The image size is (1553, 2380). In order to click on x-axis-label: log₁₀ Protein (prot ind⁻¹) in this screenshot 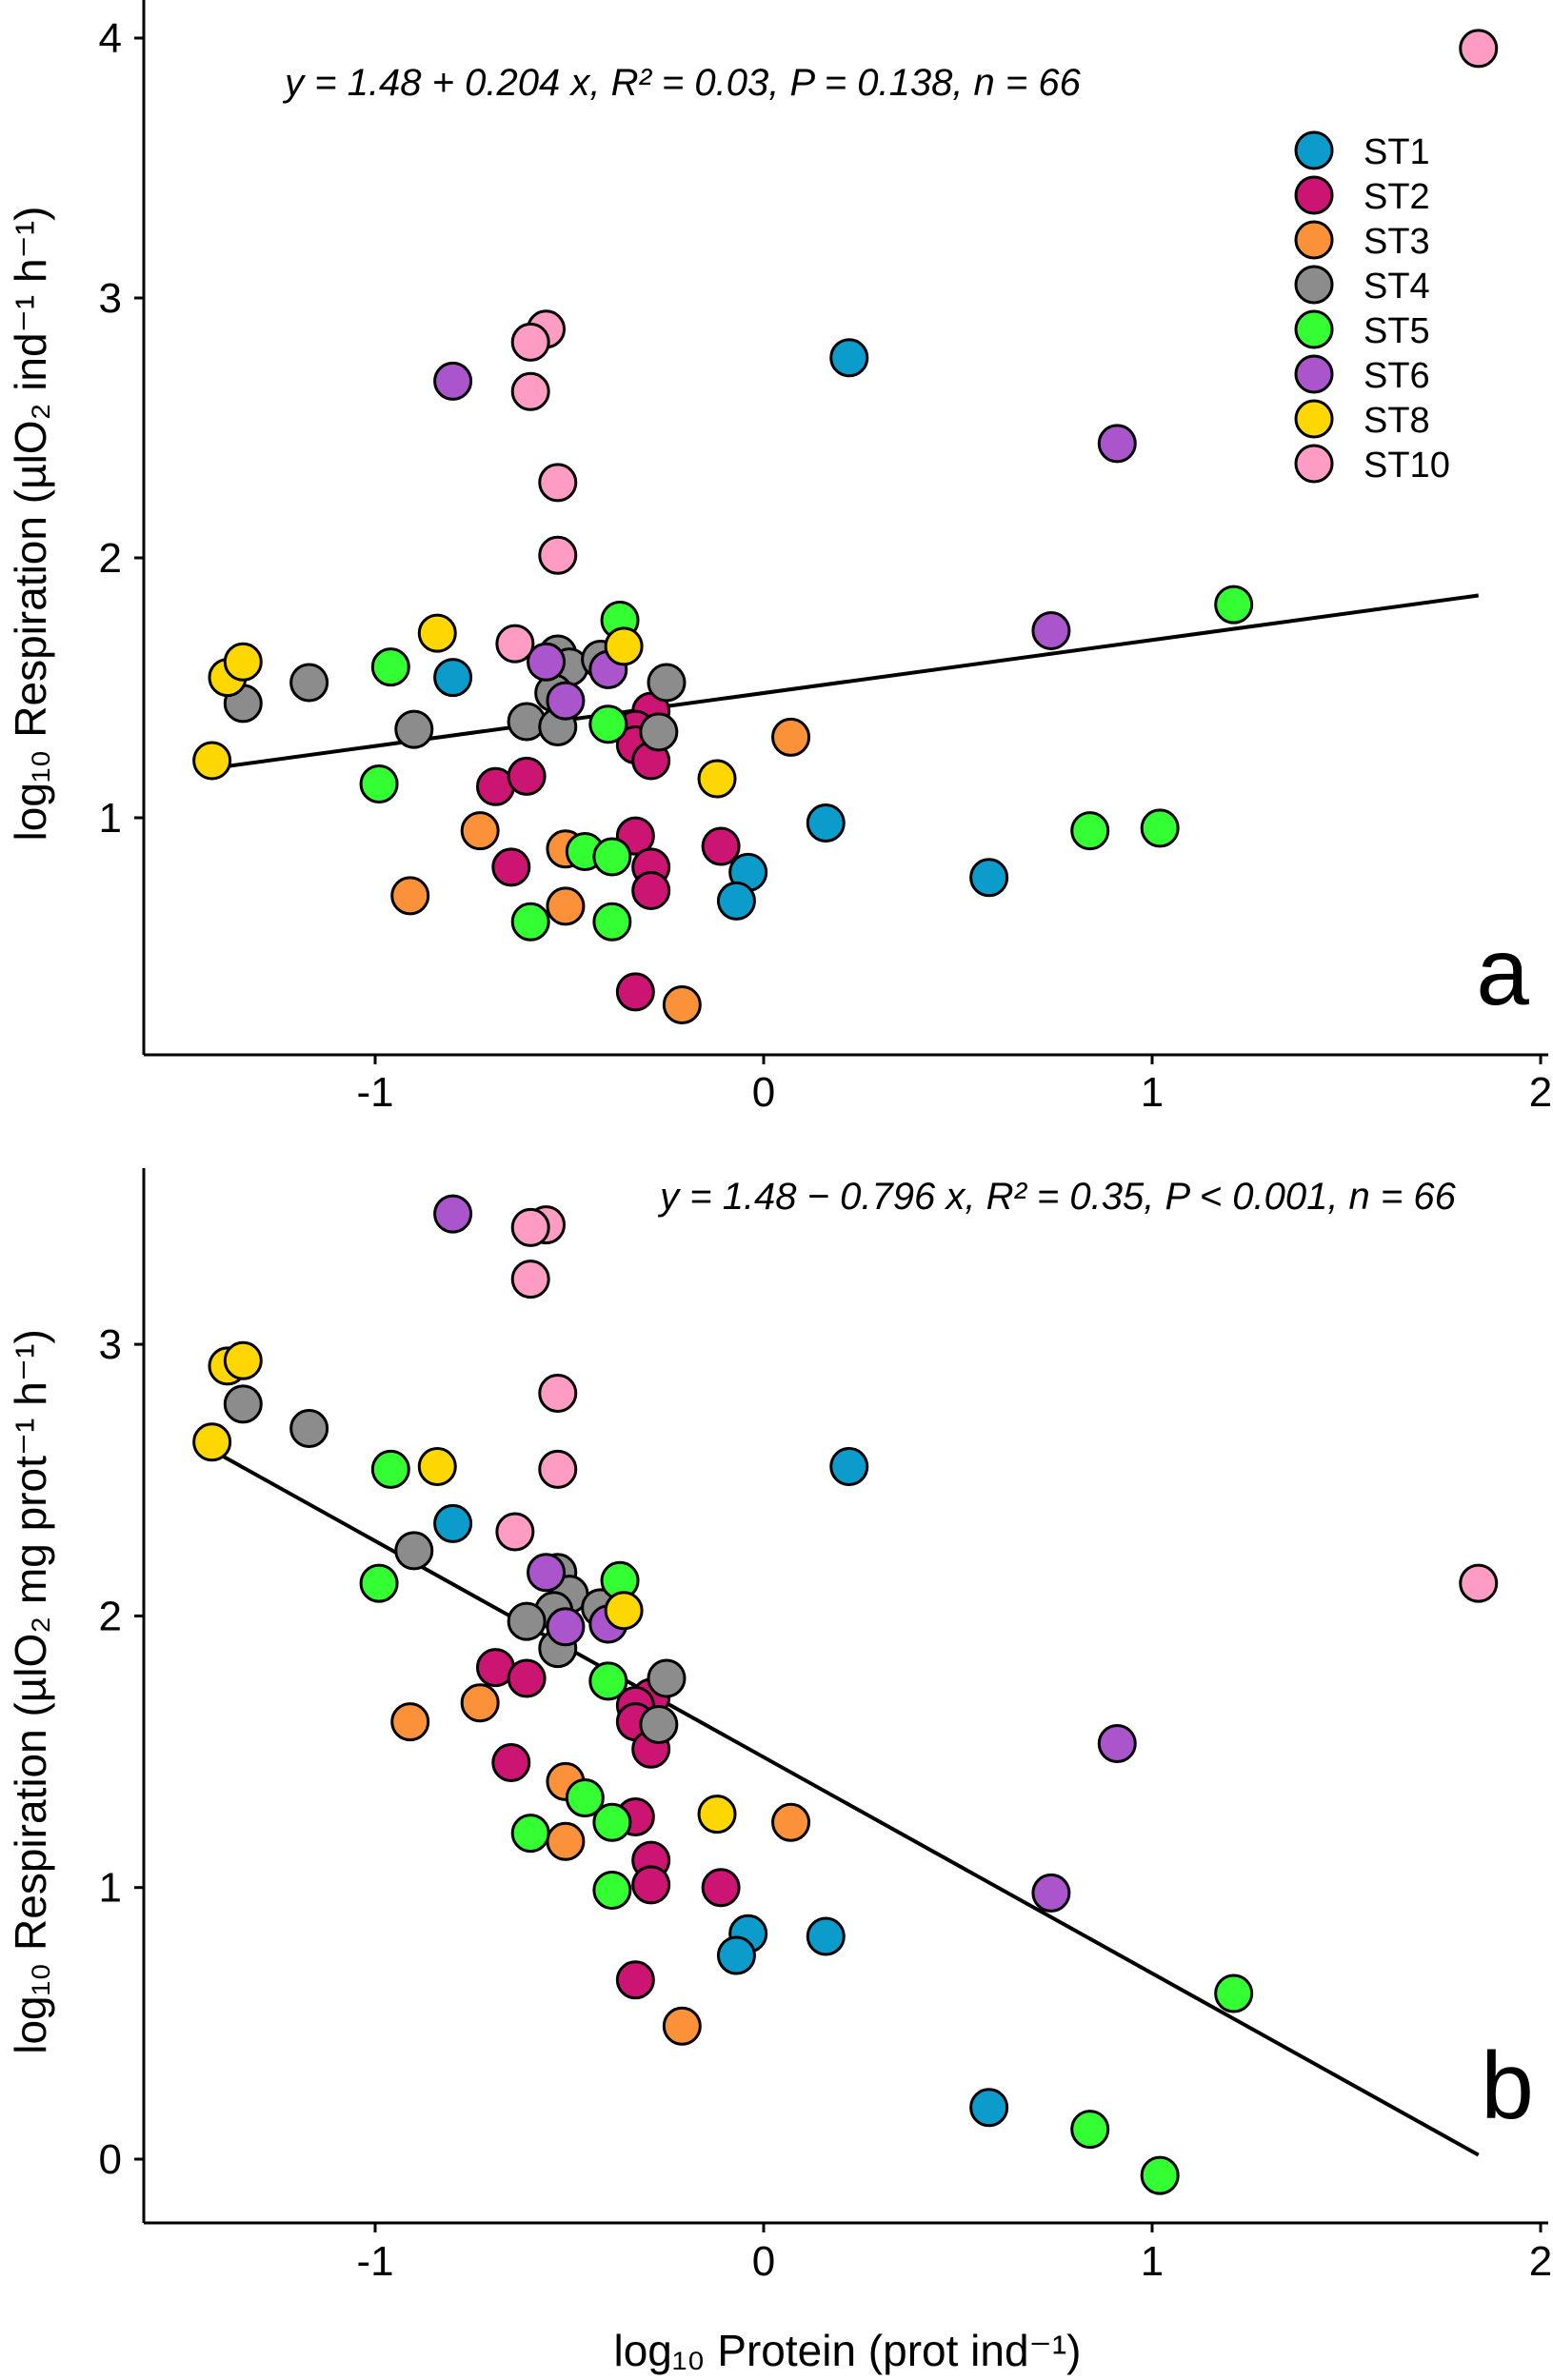, I will do `click(848, 2350)`.